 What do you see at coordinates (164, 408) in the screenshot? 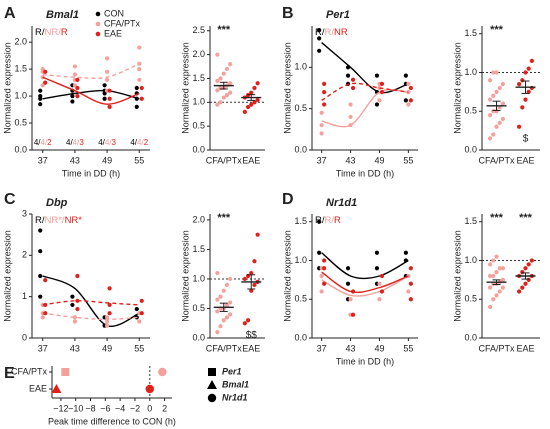
I see `x-tick-label: 2` at bounding box center [164, 408].